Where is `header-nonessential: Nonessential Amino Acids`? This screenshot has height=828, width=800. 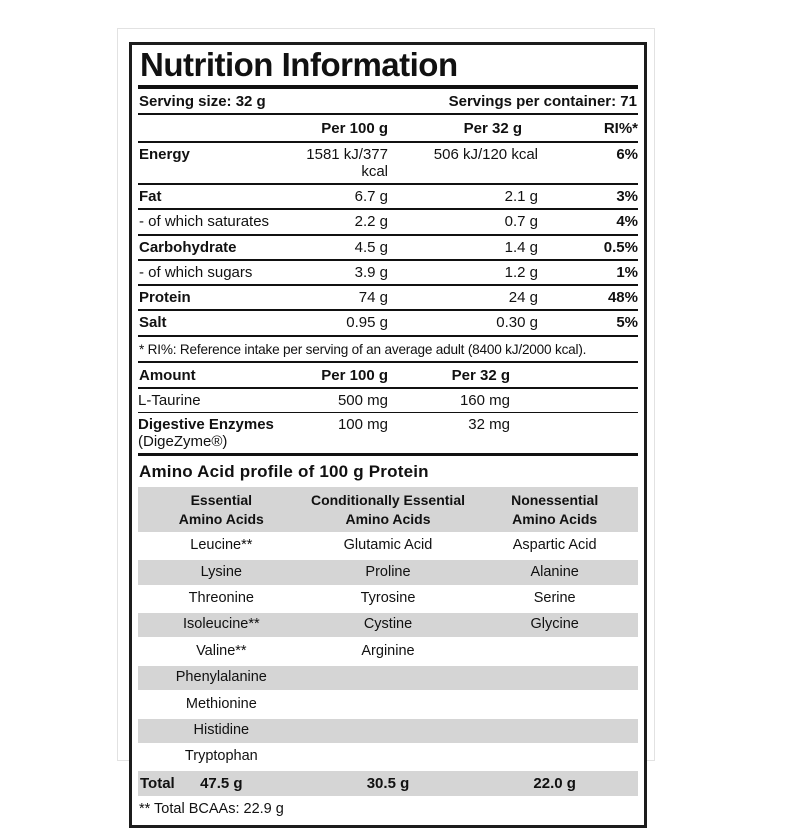
header-nonessential: Nonessential Amino Acids is located at coordinates (555, 509).